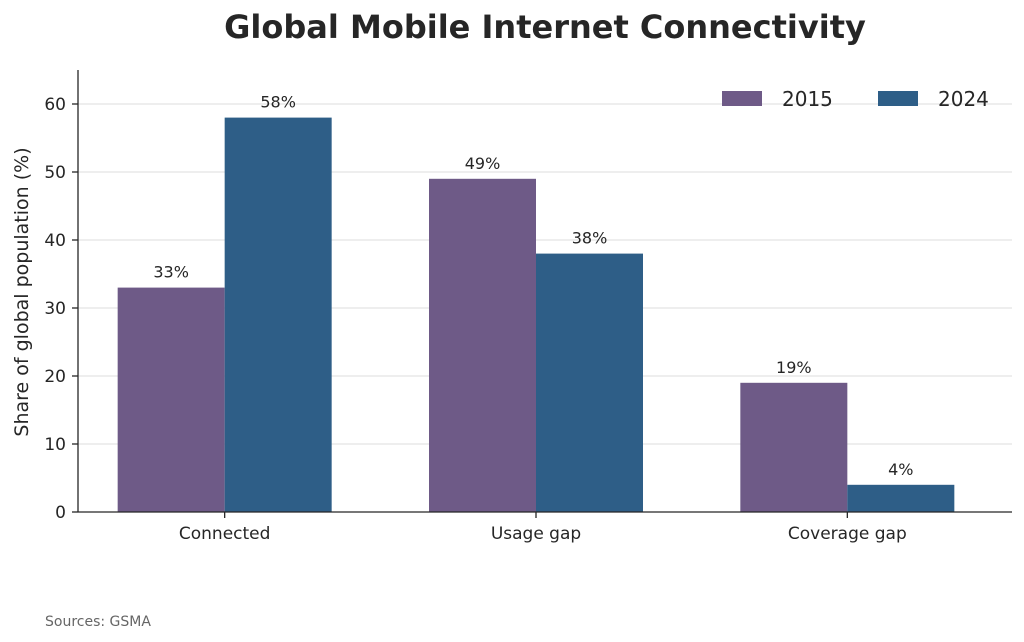  Describe the element at coordinates (794, 367) in the screenshot. I see `data-label: 19%` at that location.